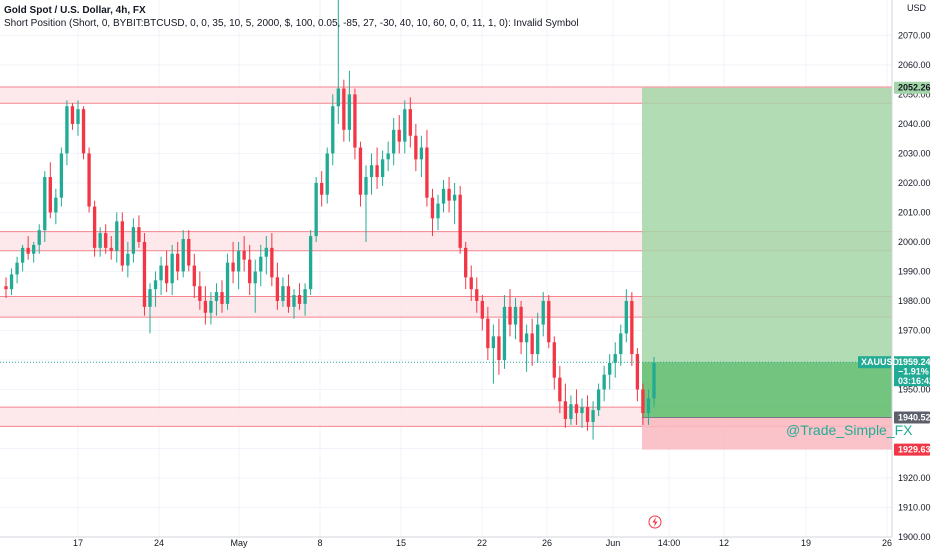 Image resolution: width=932 pixels, height=550 pixels. Describe the element at coordinates (914, 330) in the screenshot. I see `price-tick-label: 1970.00` at that location.